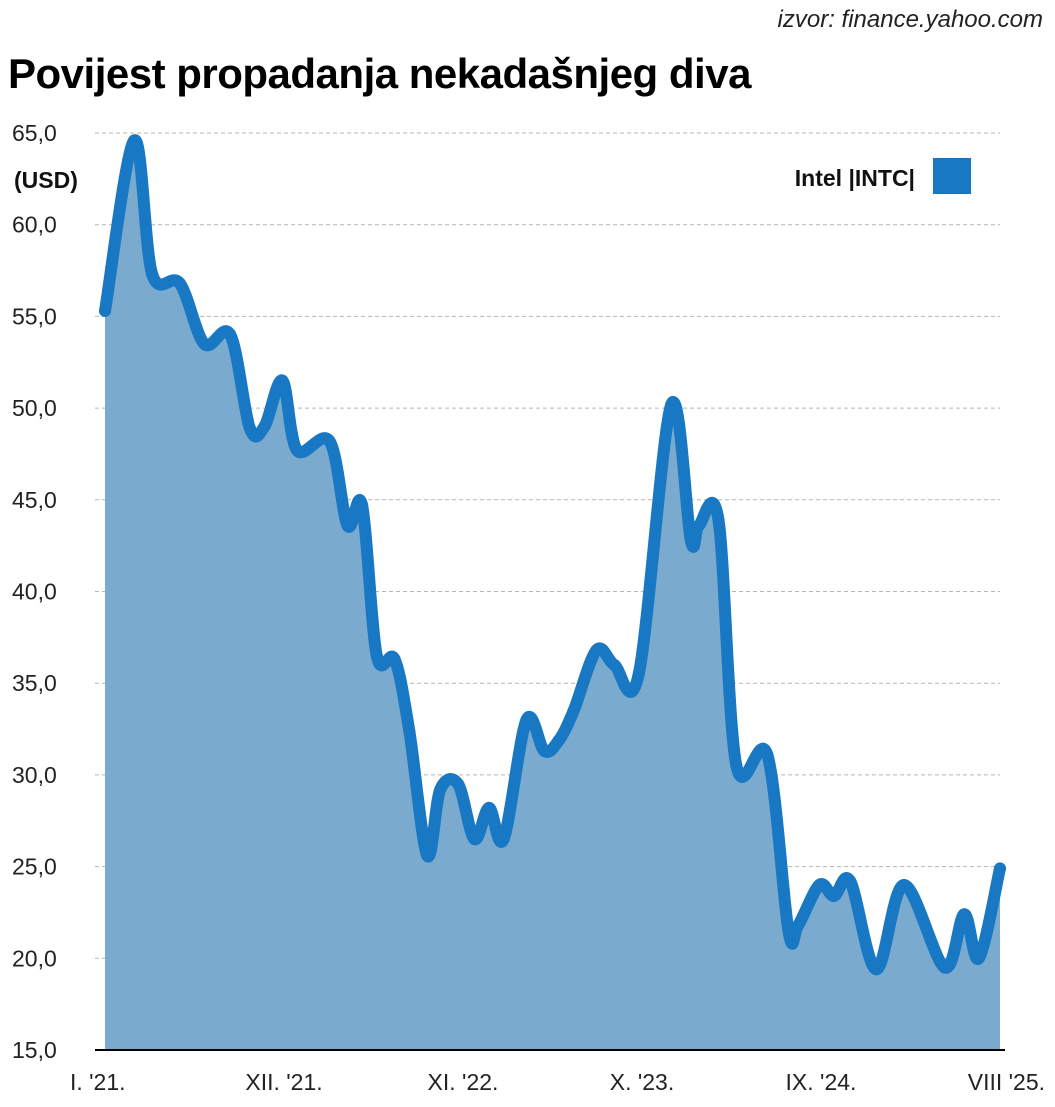 The image size is (1055, 1107). What do you see at coordinates (855, 178) in the screenshot?
I see `legend-label: Intel |INTC|` at bounding box center [855, 178].